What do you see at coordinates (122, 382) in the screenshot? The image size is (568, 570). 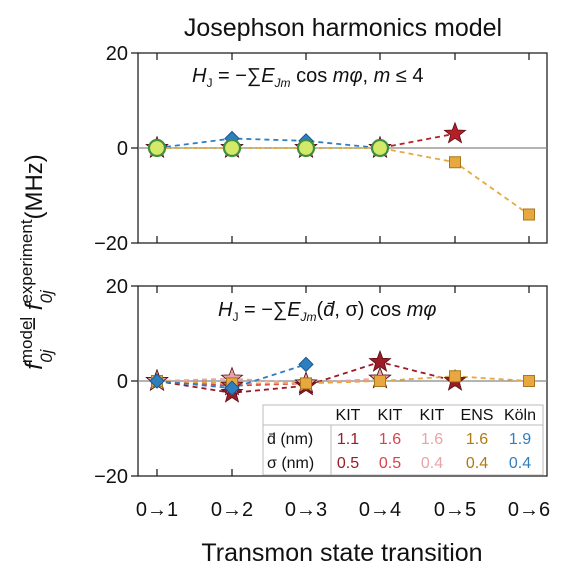 I see `bottom-ytick-0: 0` at bounding box center [122, 382].